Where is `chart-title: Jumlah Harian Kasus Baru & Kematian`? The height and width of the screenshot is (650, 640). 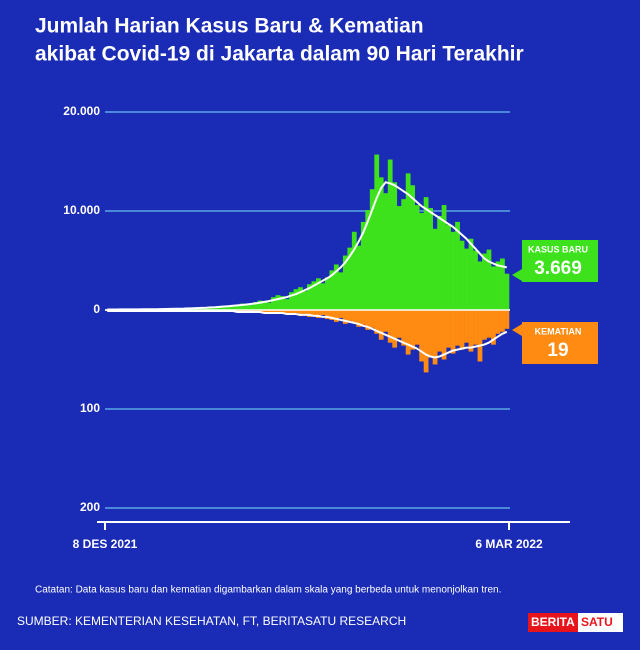 chart-title: Jumlah Harian Kasus Baru & Kematian is located at coordinates (229, 26).